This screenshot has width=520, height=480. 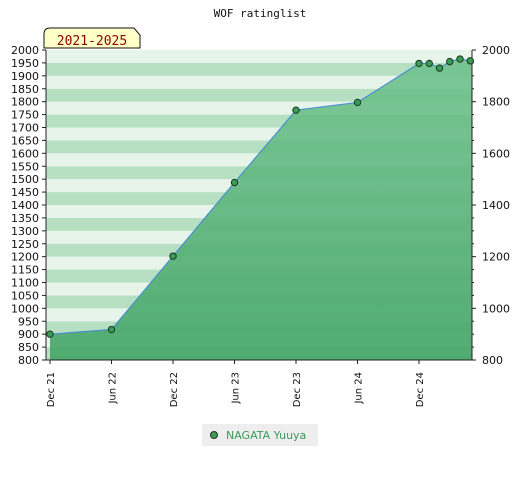 I want to click on y-tick-label-right: 1200, so click(x=496, y=257).